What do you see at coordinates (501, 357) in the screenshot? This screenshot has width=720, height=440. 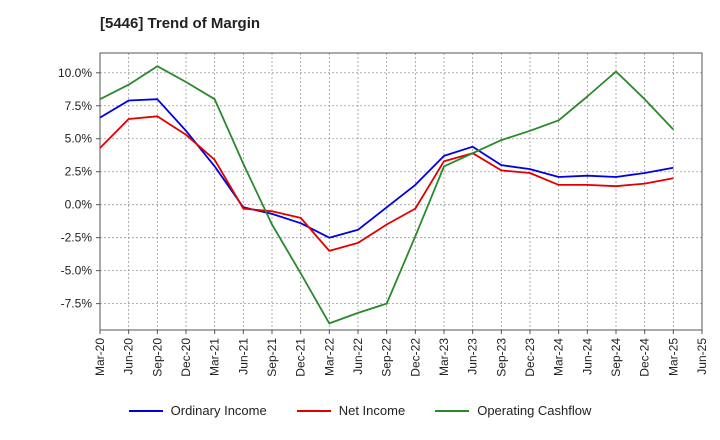 I see `x-tick-label: Sep-23` at bounding box center [501, 357].